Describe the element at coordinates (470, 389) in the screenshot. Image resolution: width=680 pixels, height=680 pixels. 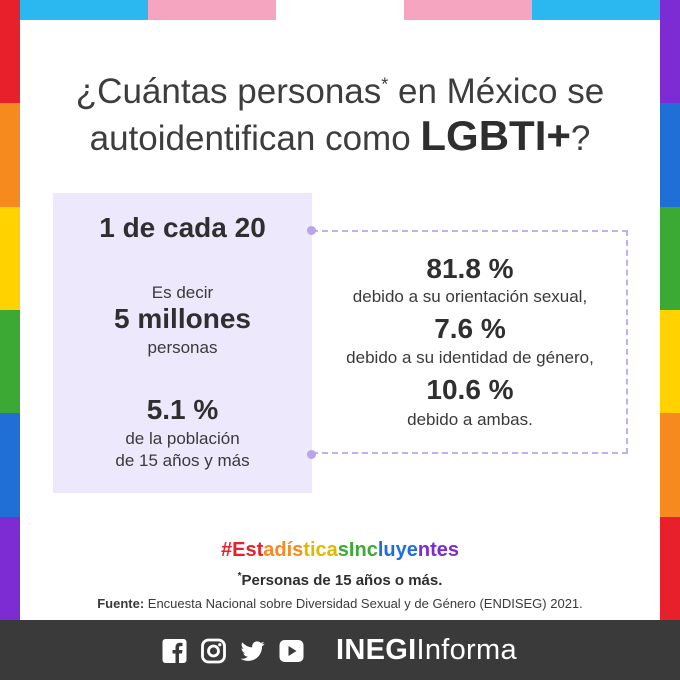
I see `both-percent: 10.6 %` at that location.